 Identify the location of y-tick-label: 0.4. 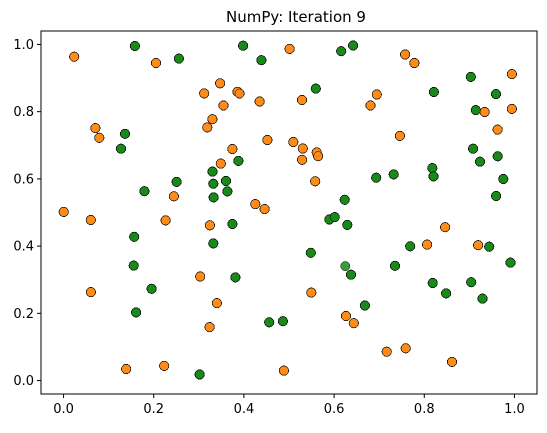
(23, 247).